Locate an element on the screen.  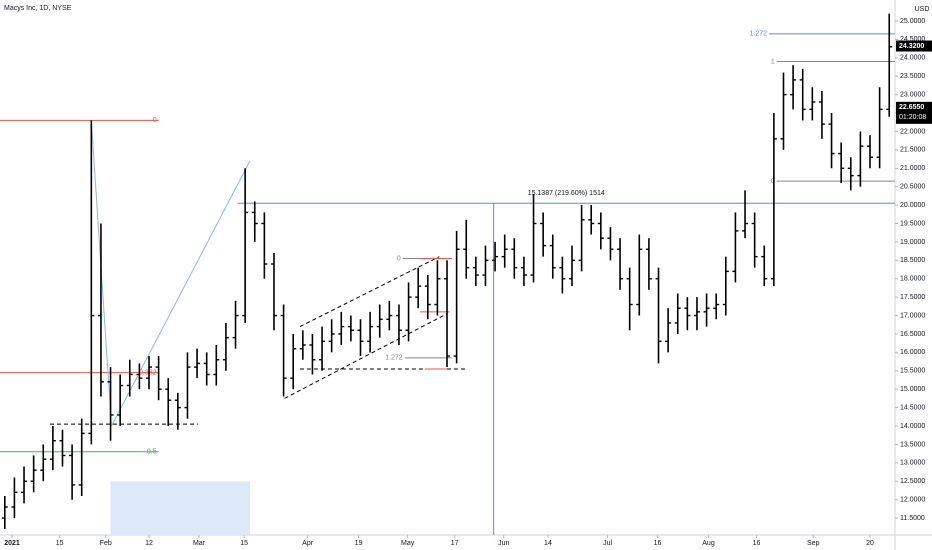
y-tick-label: 20.0000 is located at coordinates (912, 205).